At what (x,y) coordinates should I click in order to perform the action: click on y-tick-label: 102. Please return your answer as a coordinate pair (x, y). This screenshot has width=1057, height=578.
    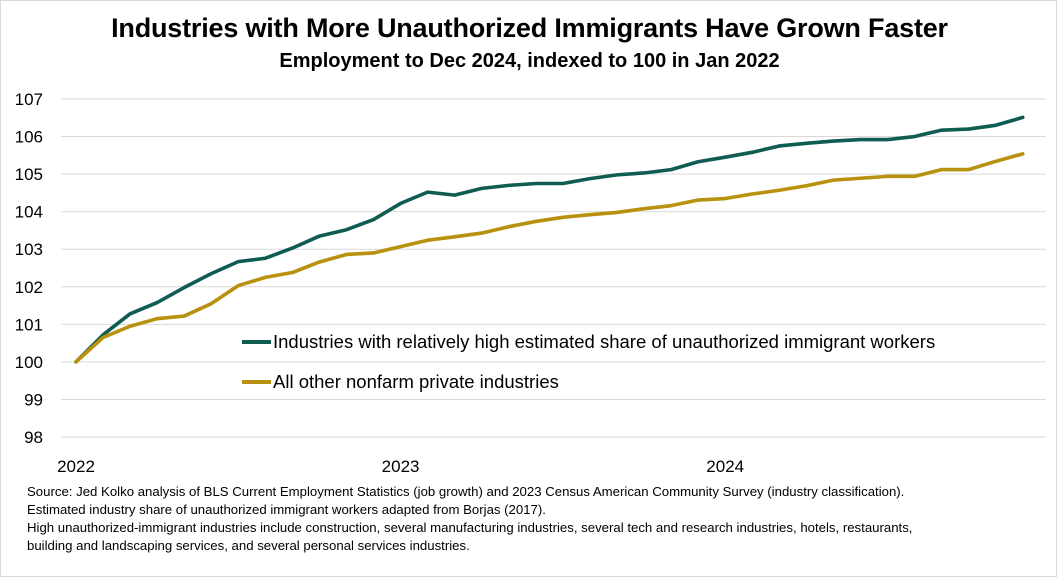
    Looking at the image, I should click on (29, 287).